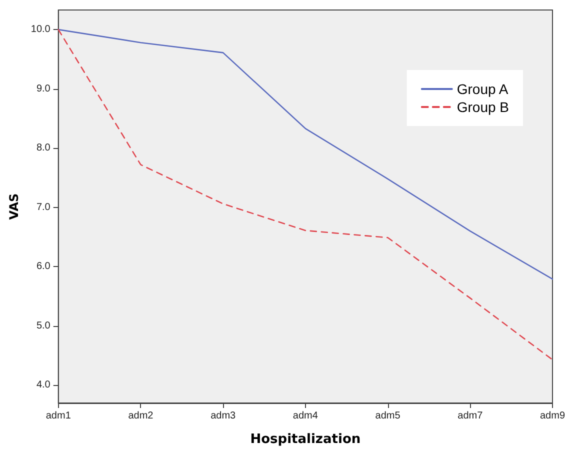 Image resolution: width=568 pixels, height=451 pixels. Describe the element at coordinates (59, 416) in the screenshot. I see `x-tick-label: adm1` at that location.